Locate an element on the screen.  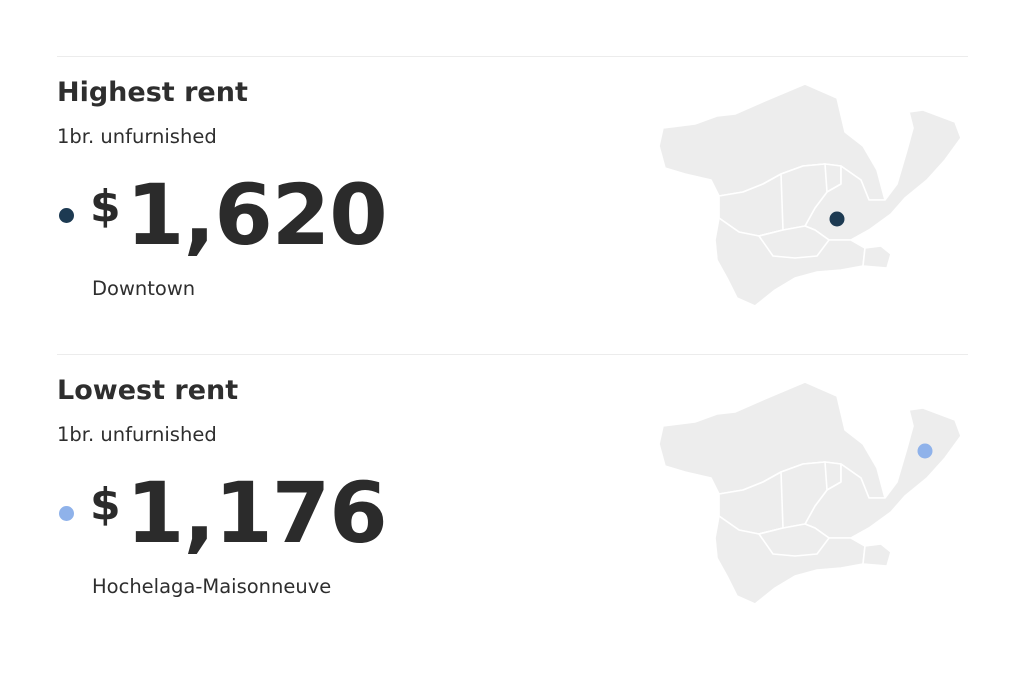
section-title: Lowest rent is located at coordinates (148, 390).